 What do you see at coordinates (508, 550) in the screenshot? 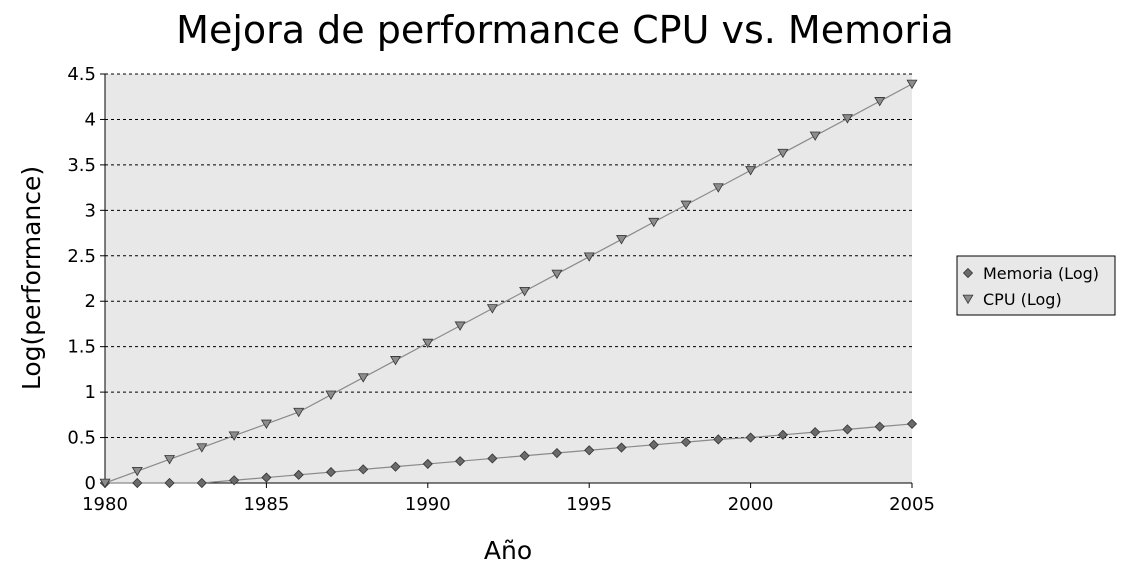
I see `x-axis-title: Año` at bounding box center [508, 550].